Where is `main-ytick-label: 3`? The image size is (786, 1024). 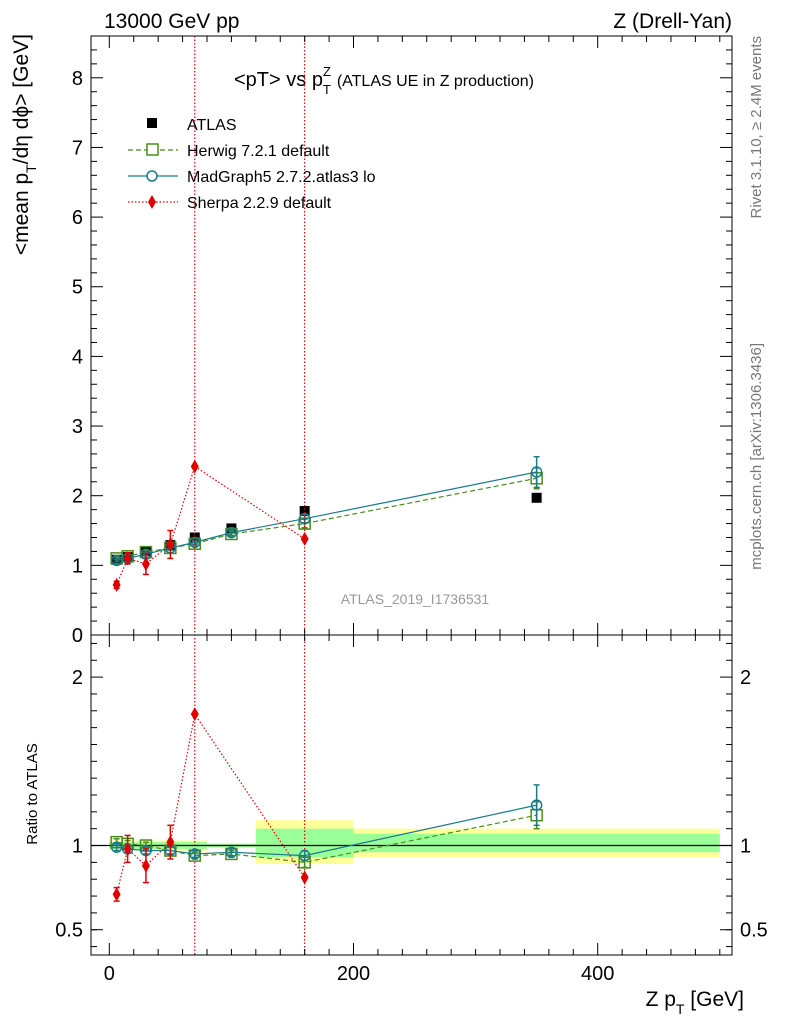 main-ytick-label: 3 is located at coordinates (77, 427).